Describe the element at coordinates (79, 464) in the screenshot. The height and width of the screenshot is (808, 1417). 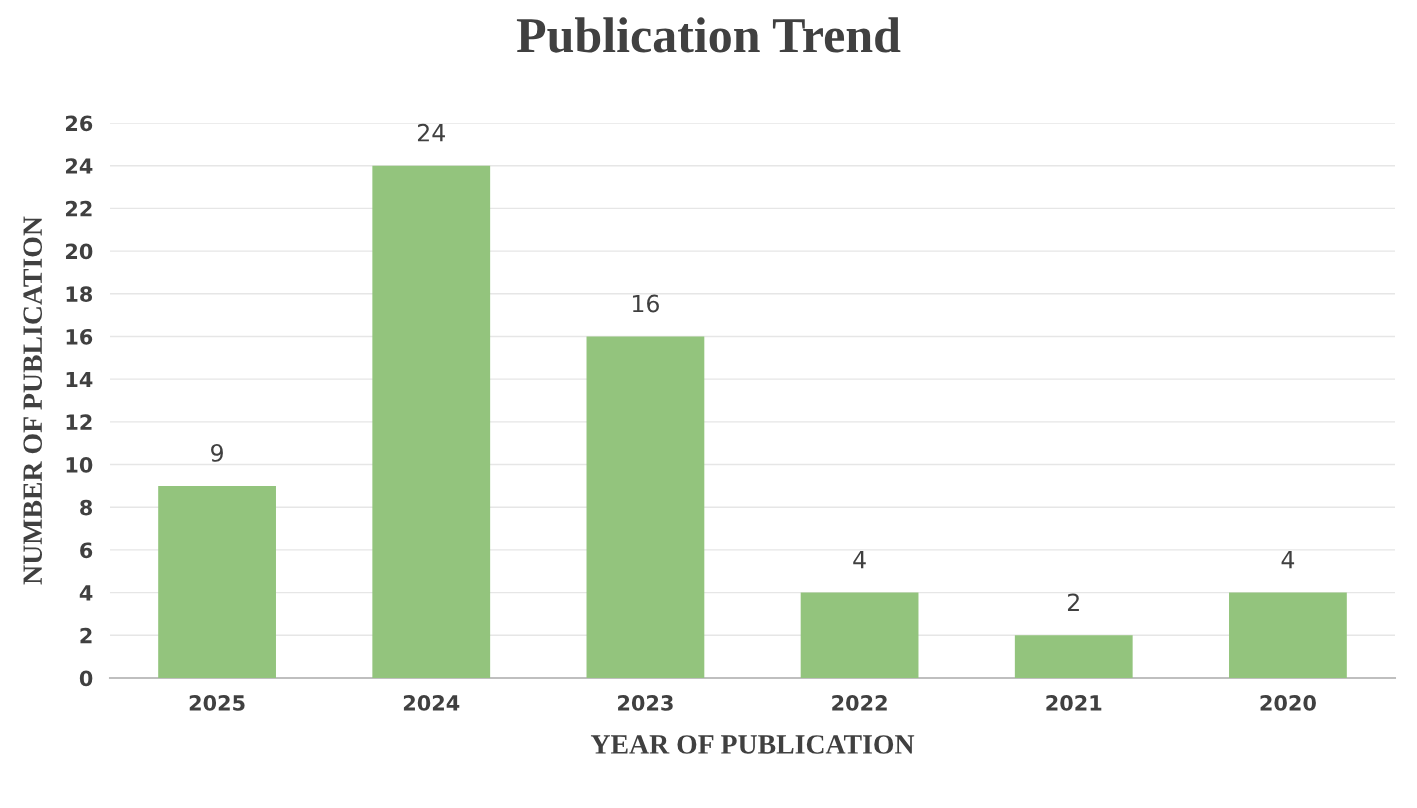
I see `y-tick-label: 10` at that location.